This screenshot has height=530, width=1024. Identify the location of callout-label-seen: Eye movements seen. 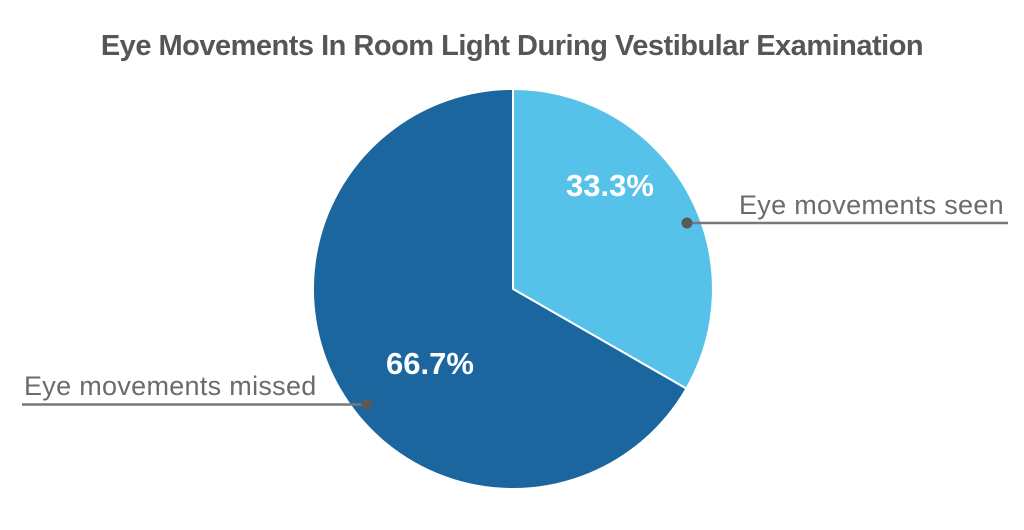
(871, 205).